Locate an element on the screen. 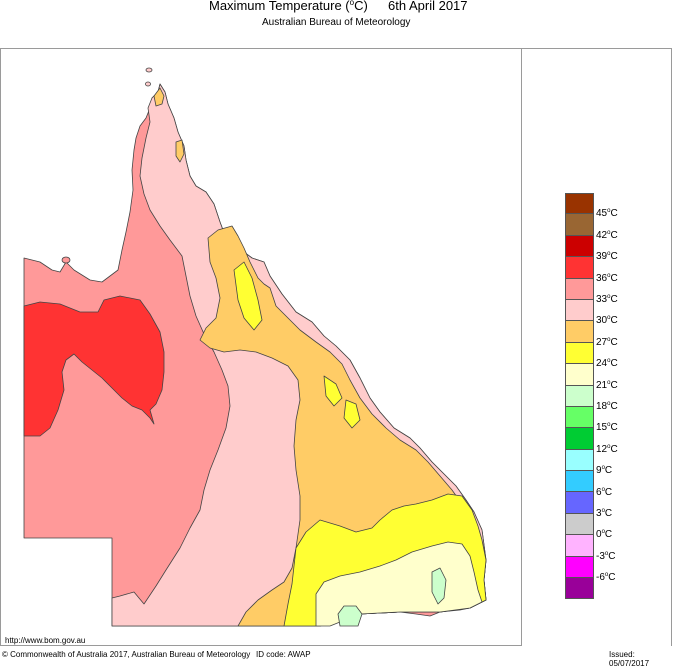  source-url: http://www.bom.gov.au is located at coordinates (45, 640).